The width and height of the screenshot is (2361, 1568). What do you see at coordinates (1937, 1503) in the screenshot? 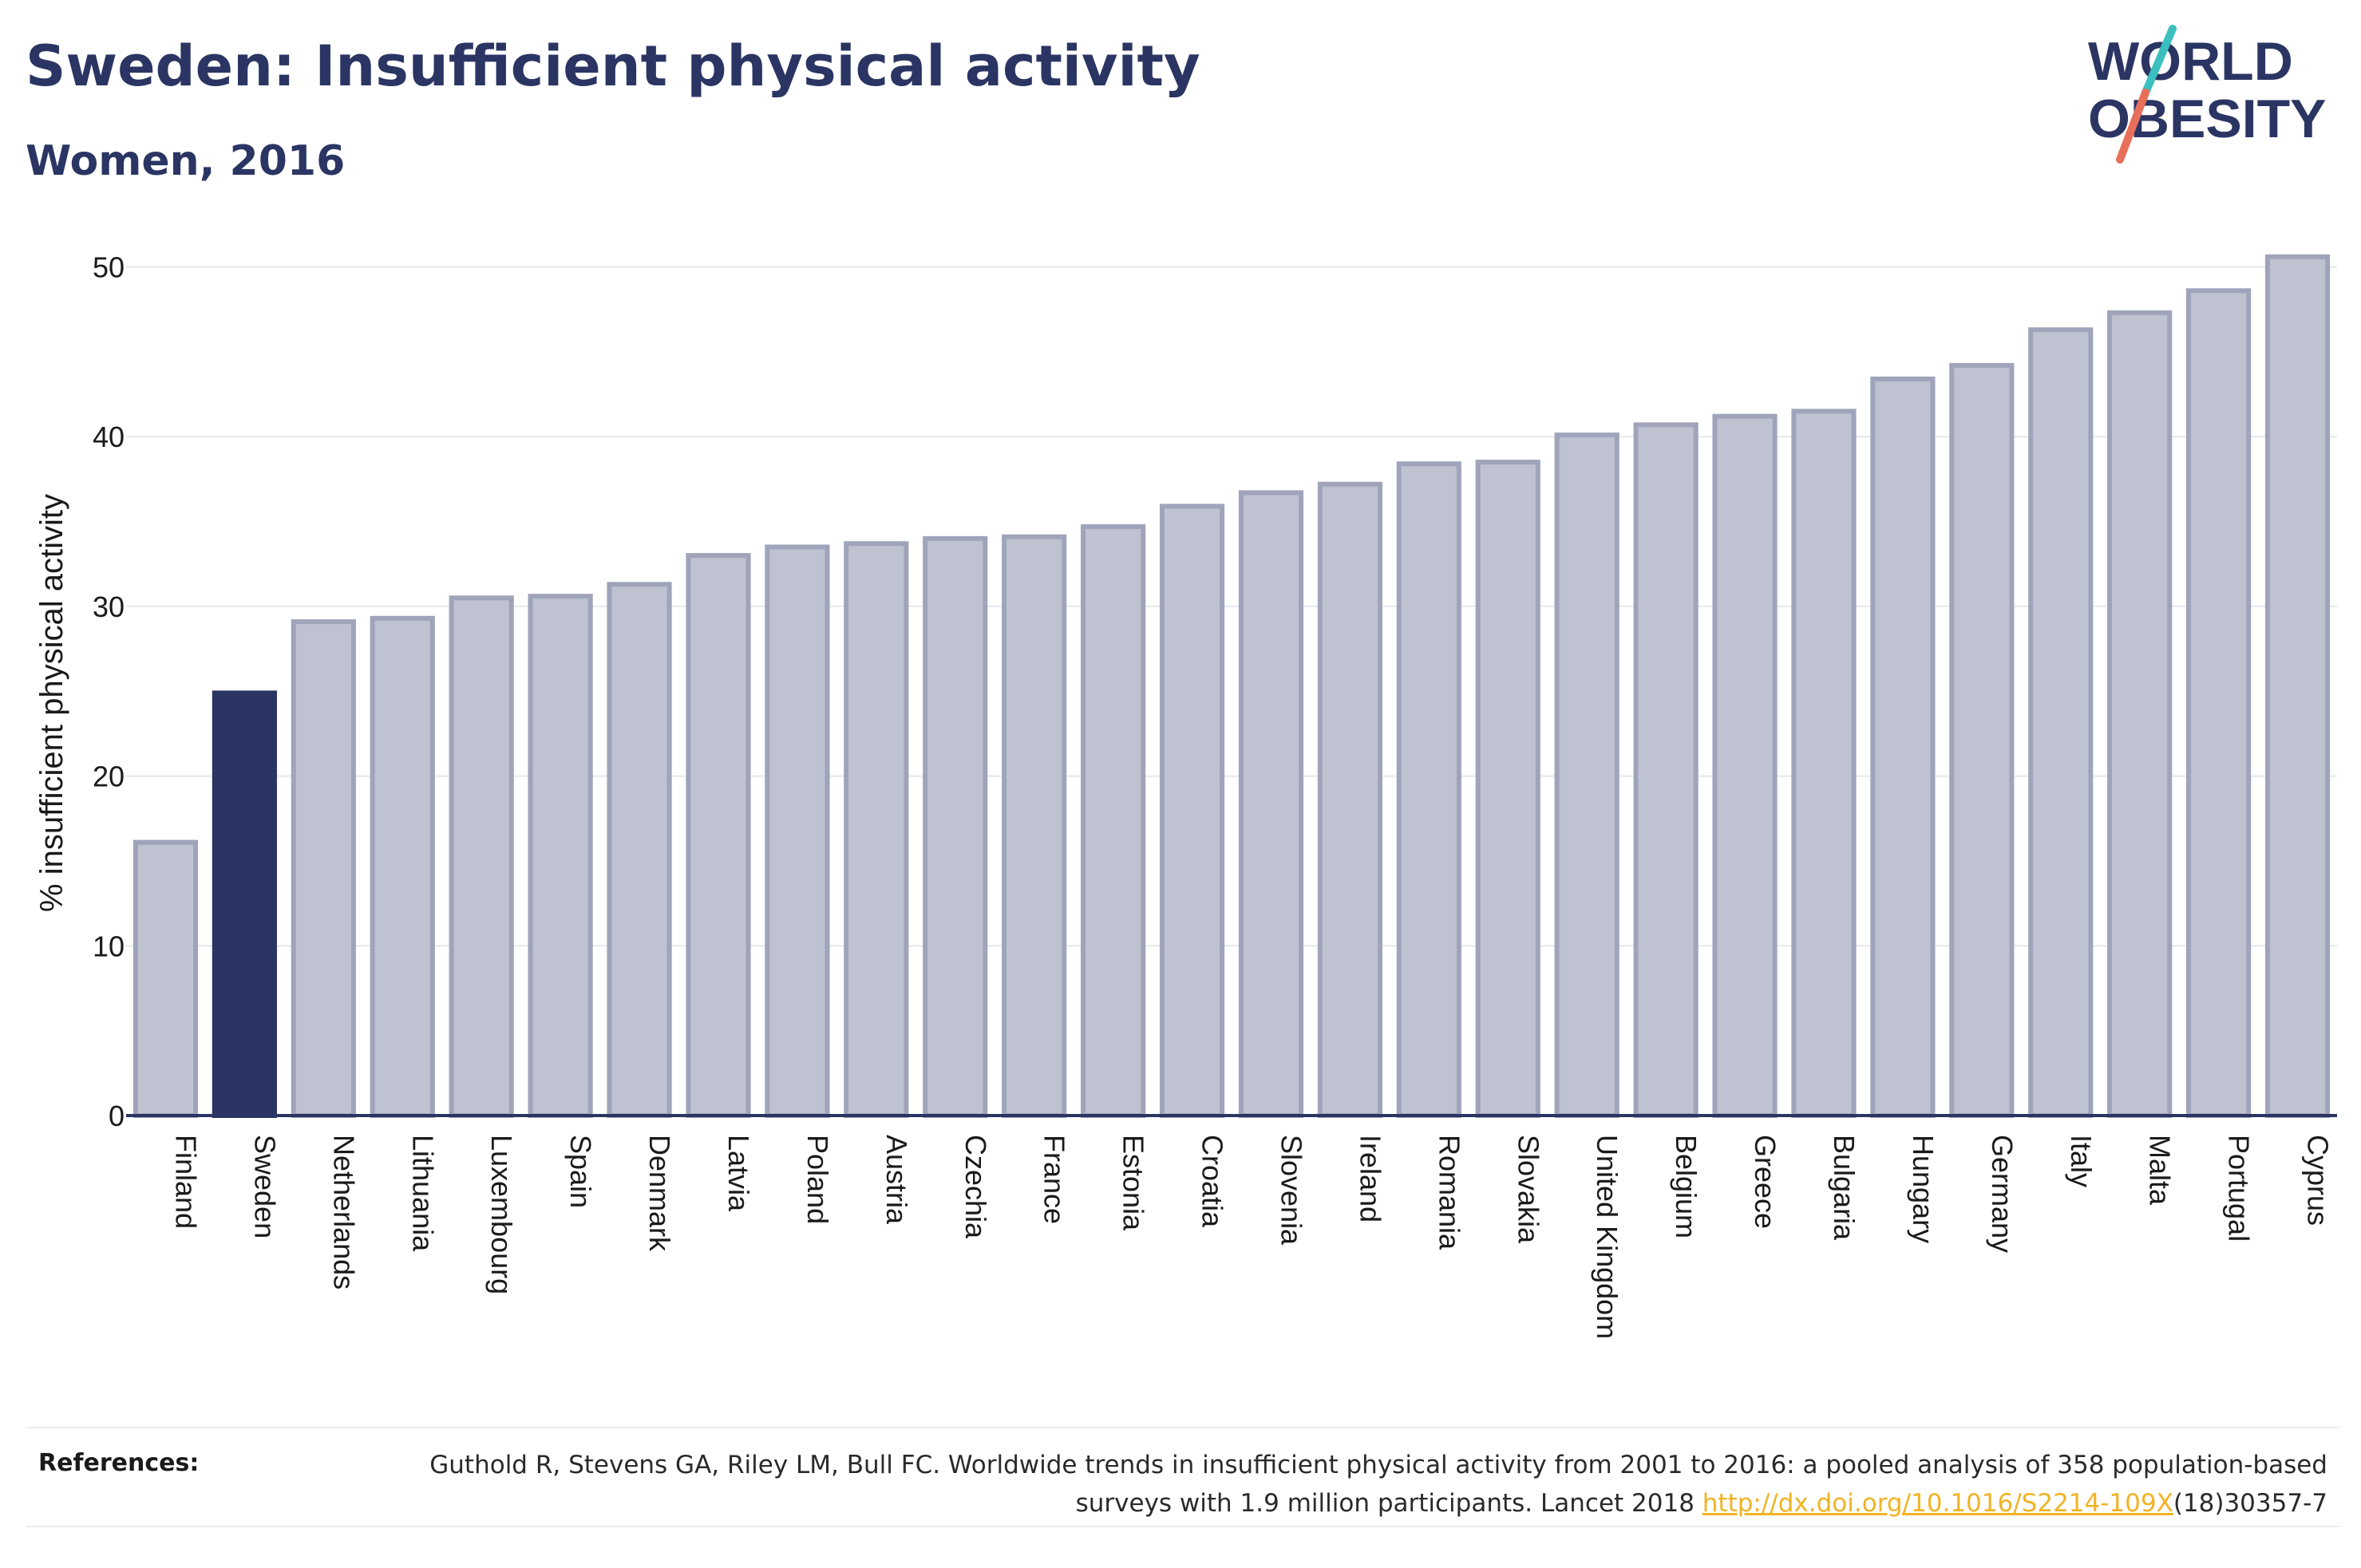
I see `references-doi-link: http://dx.doi.org/10.1016/S2214-109X` at bounding box center [1937, 1503].